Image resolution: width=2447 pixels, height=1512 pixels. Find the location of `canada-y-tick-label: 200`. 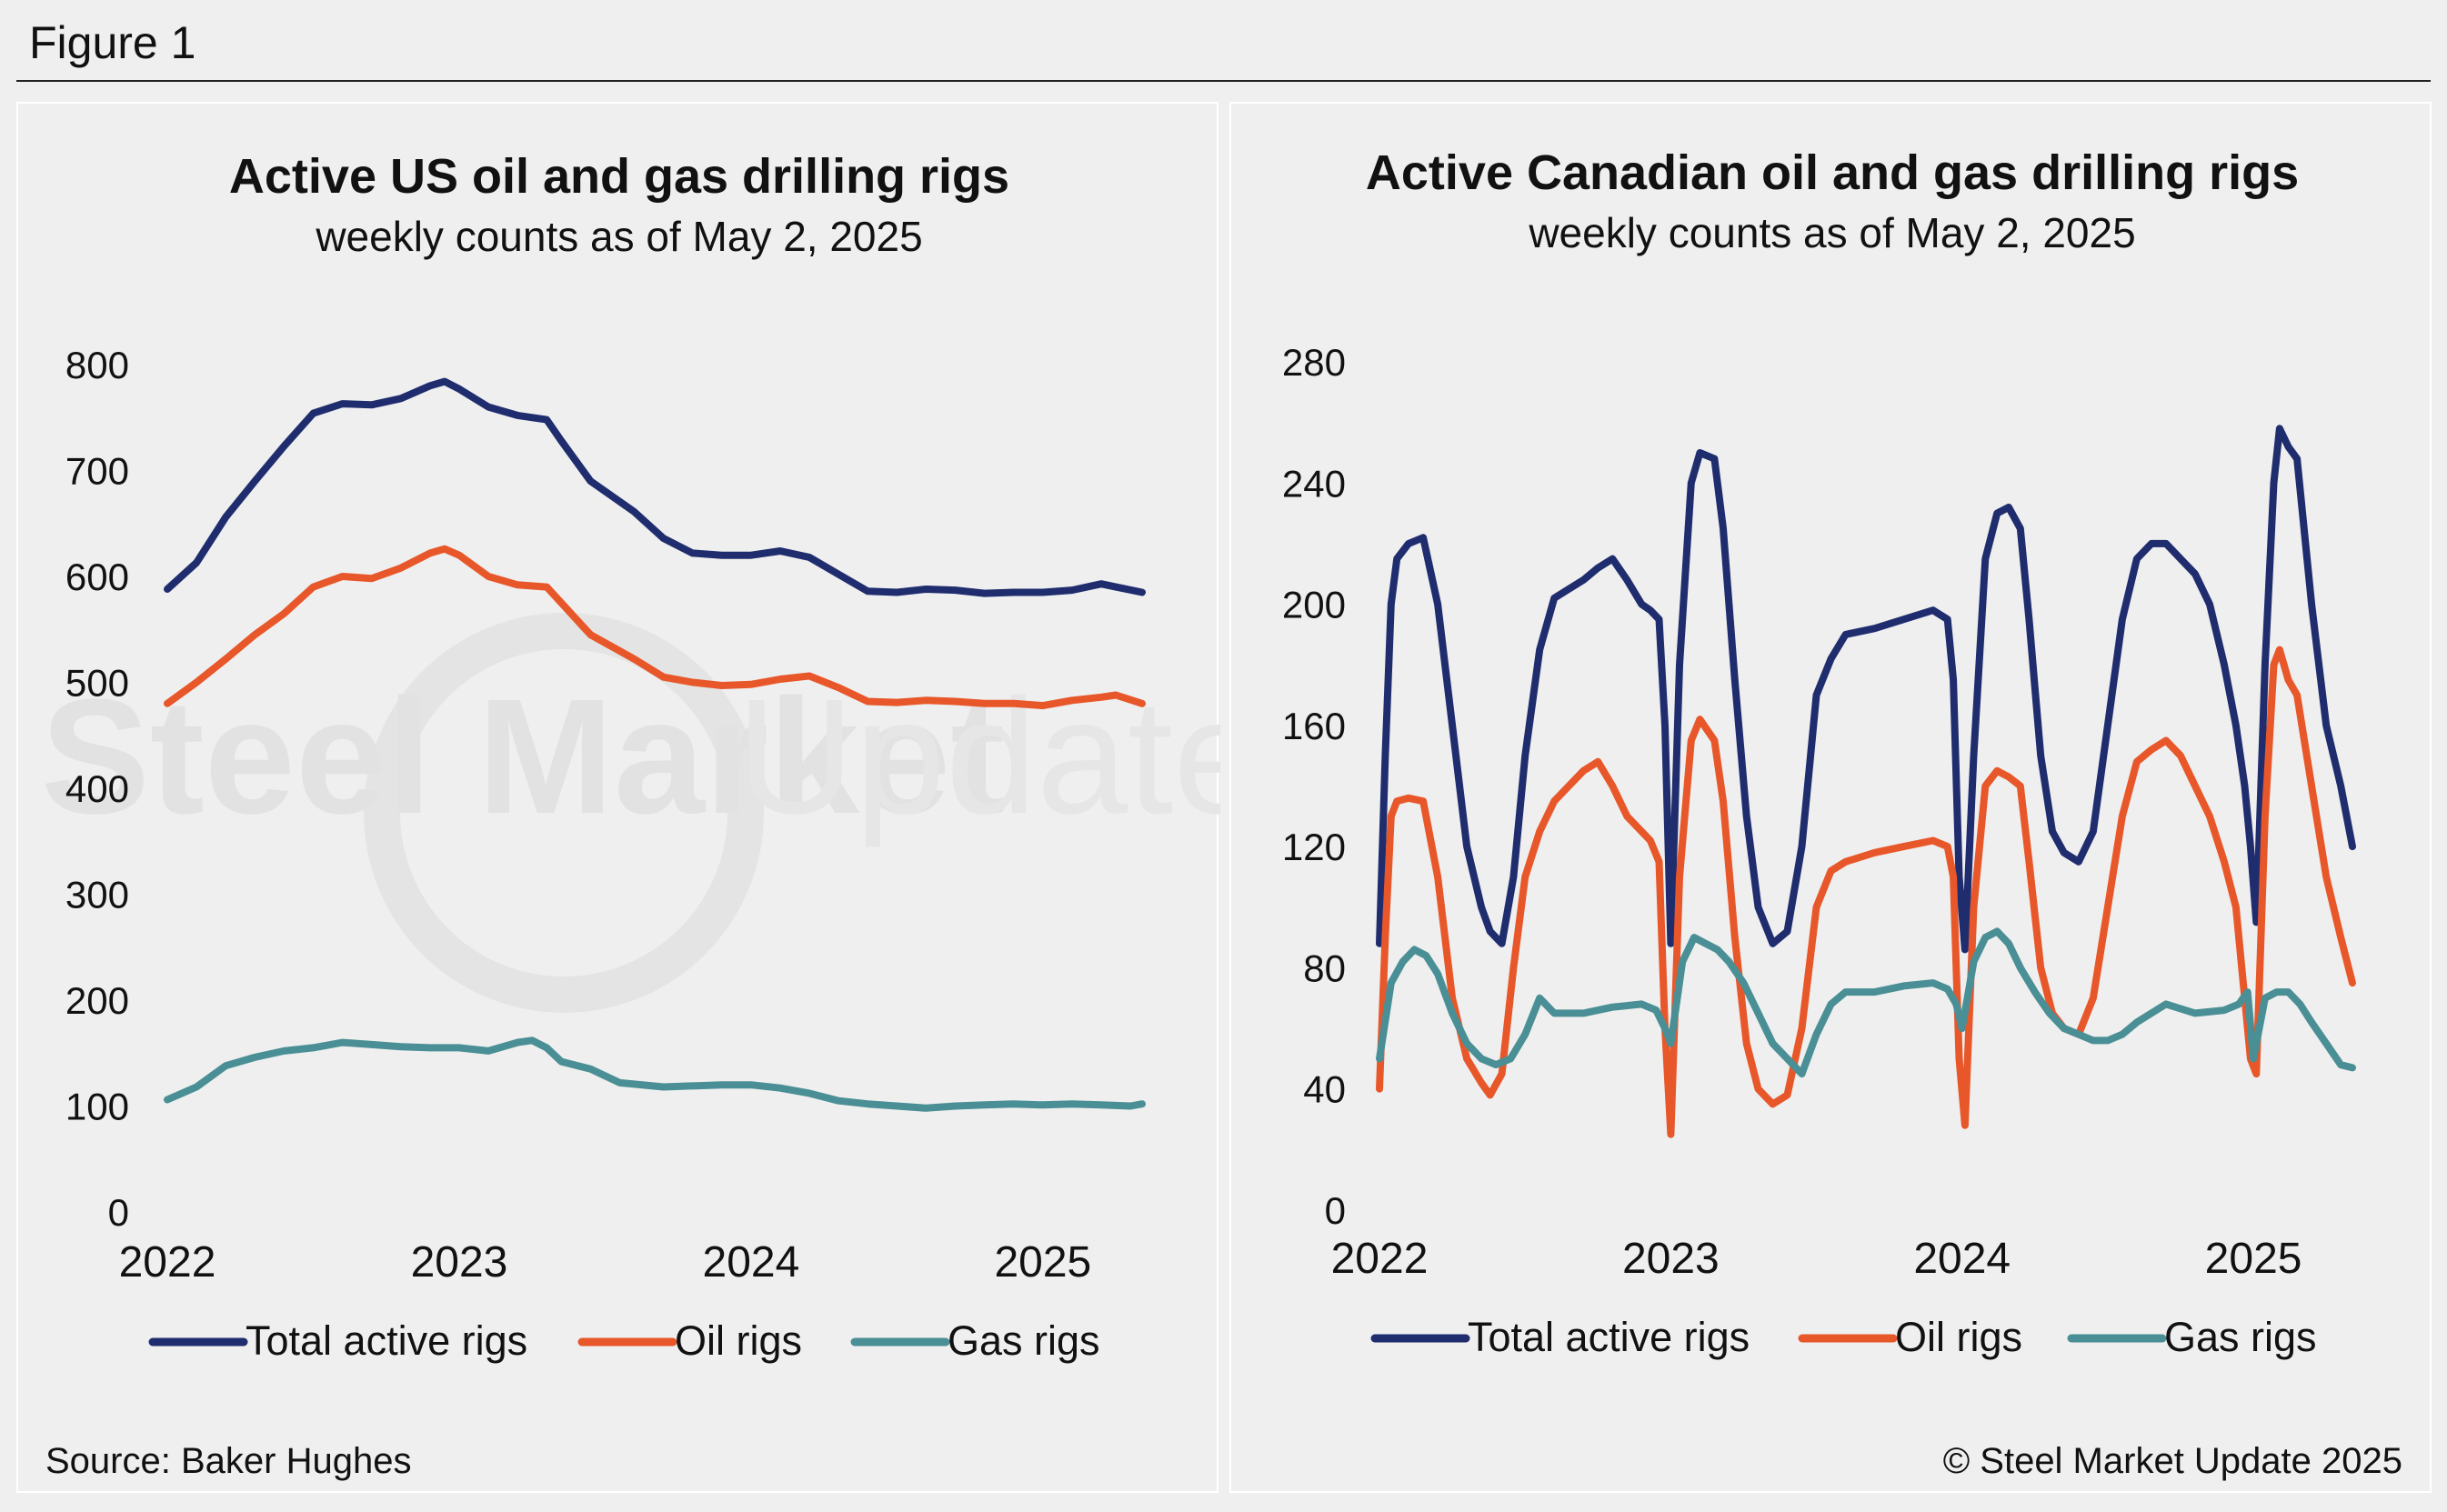

canada-y-tick-label: 200 is located at coordinates (1314, 605).